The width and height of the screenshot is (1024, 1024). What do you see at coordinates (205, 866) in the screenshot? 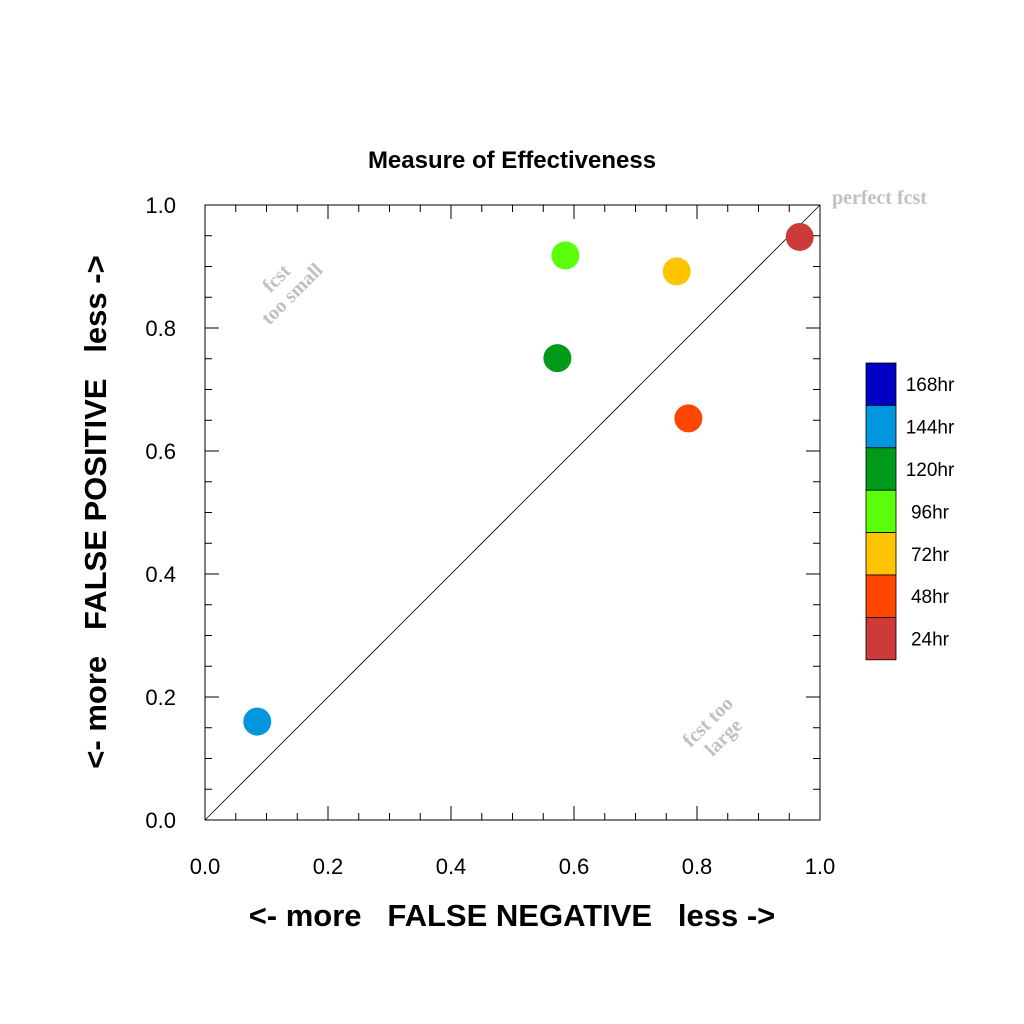
I see `x-tick-label: 0.0` at bounding box center [205, 866].